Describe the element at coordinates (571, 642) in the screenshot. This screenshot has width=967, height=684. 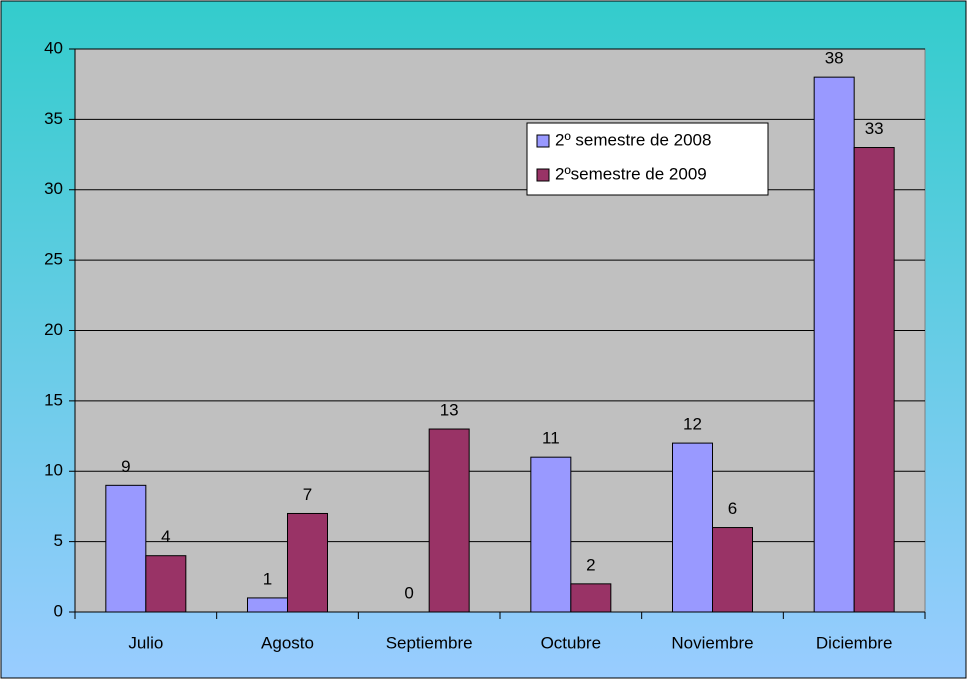
I see `x-tick-label: Octubre` at that location.